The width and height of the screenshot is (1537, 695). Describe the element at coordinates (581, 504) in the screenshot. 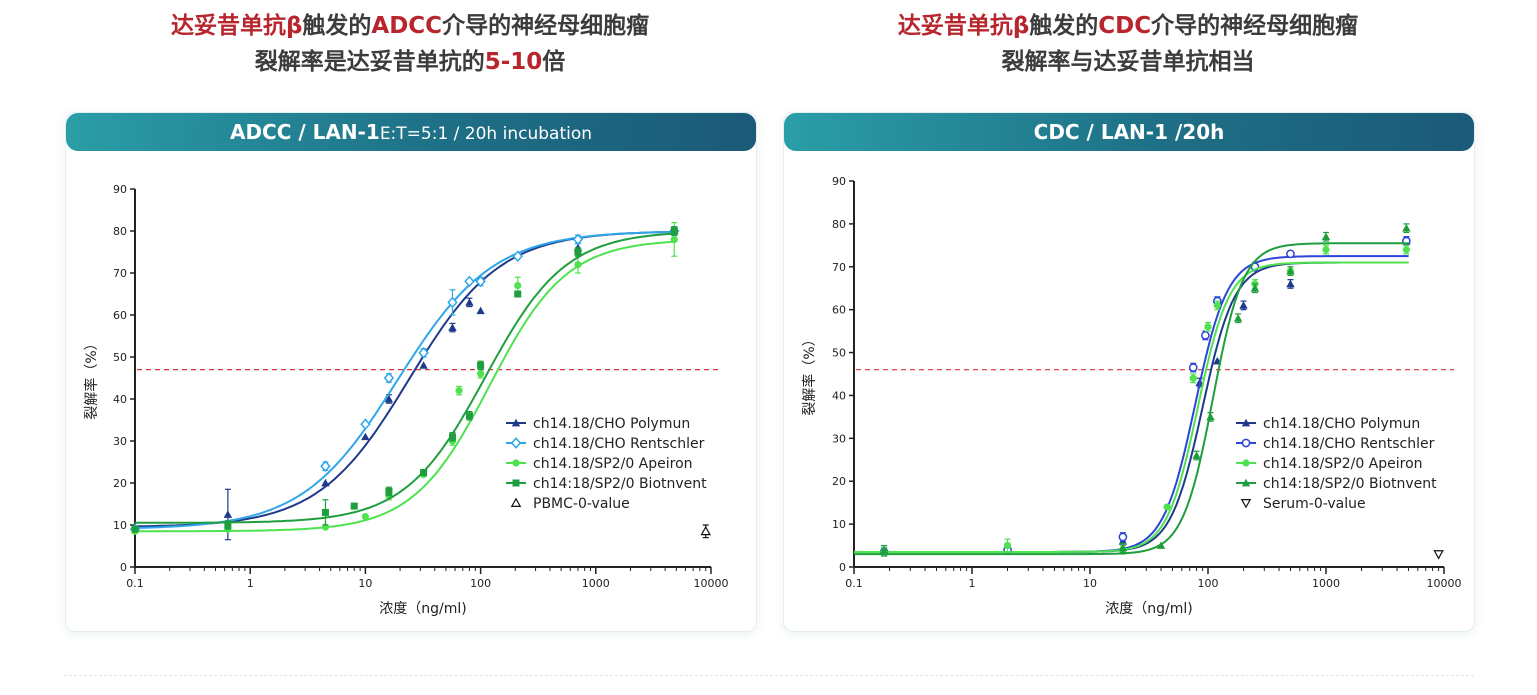

I see `legend-label: PBMC-0-value` at that location.